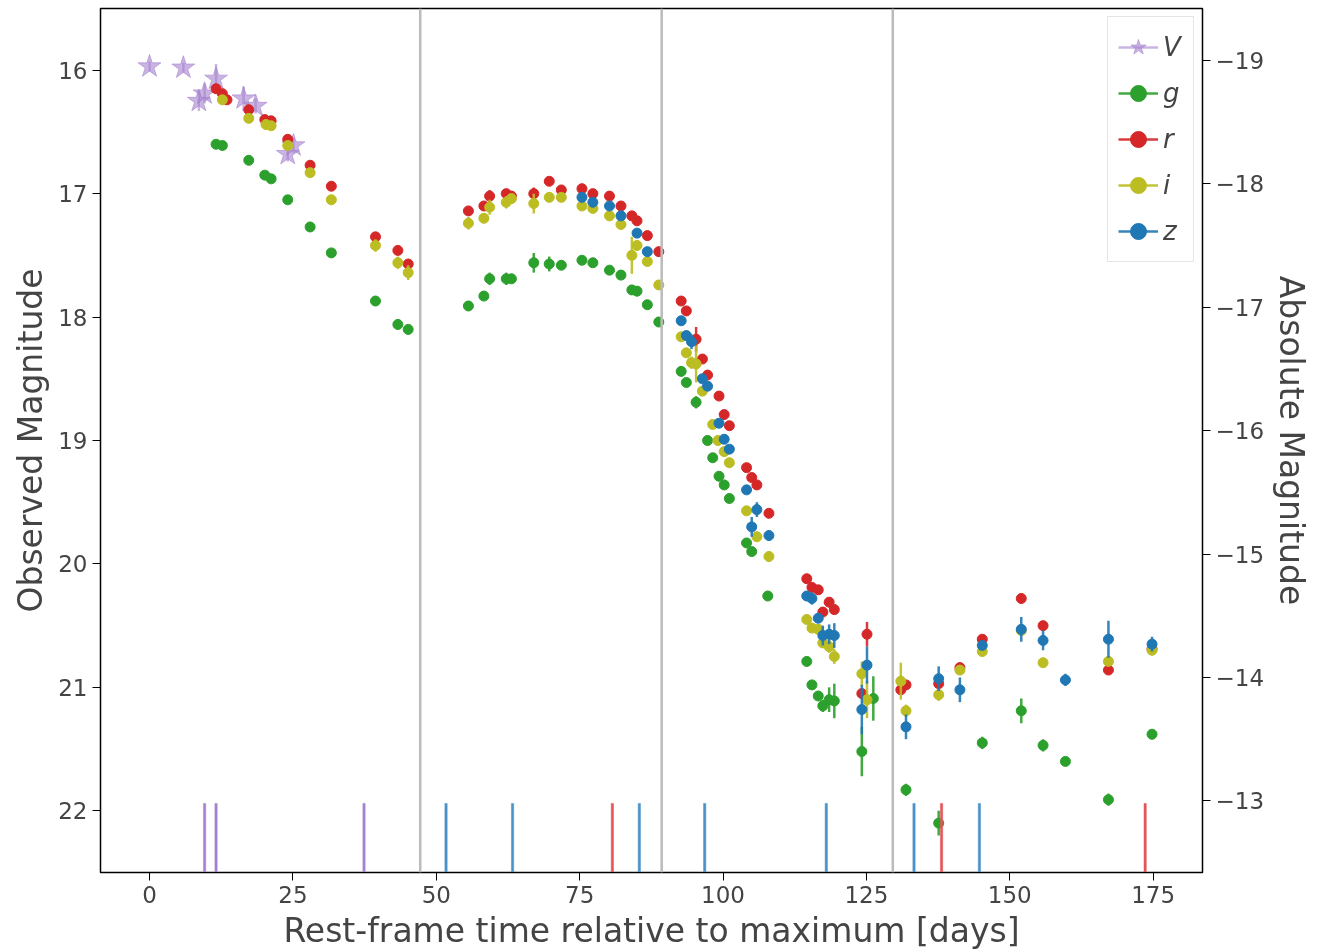 The image size is (1322, 952). What do you see at coordinates (436, 894) in the screenshot?
I see `x-tick-label: 50` at bounding box center [436, 894].